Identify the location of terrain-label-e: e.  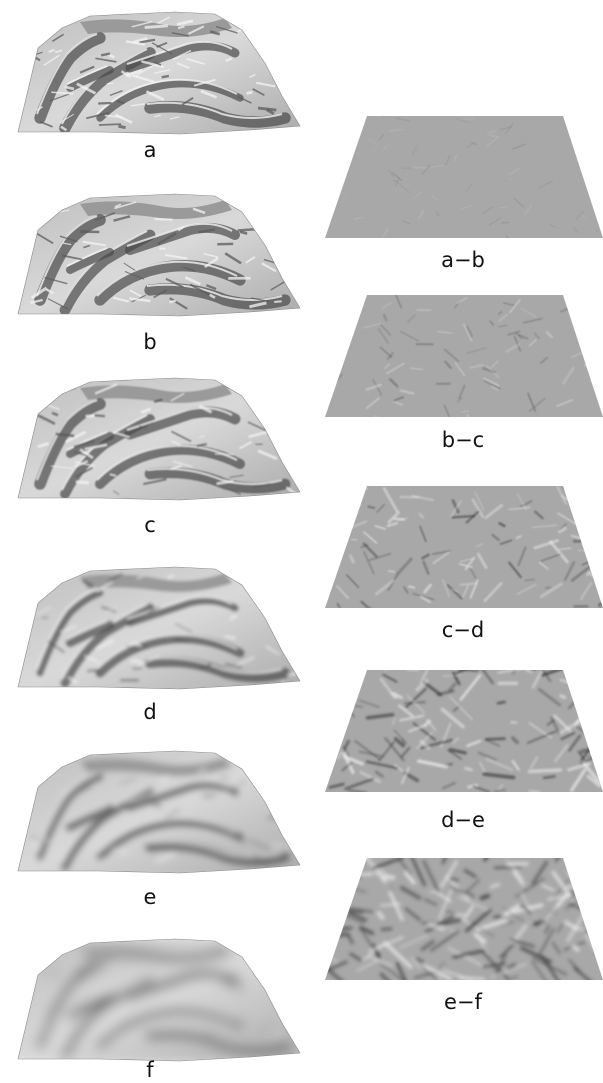
(150, 897).